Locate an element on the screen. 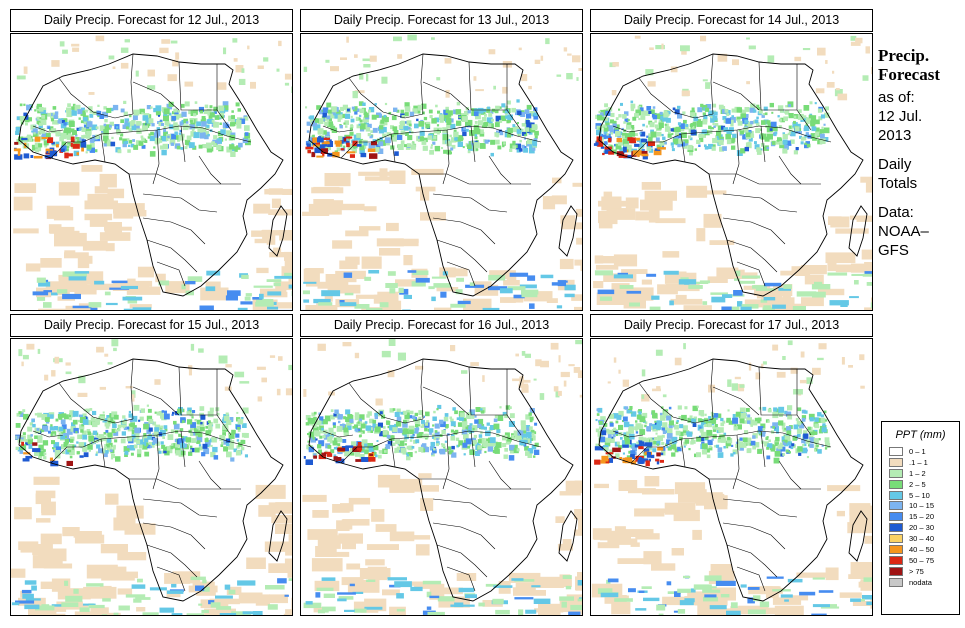 This screenshot has width=965, height=628. asof-date: 12 Jul. is located at coordinates (900, 116).